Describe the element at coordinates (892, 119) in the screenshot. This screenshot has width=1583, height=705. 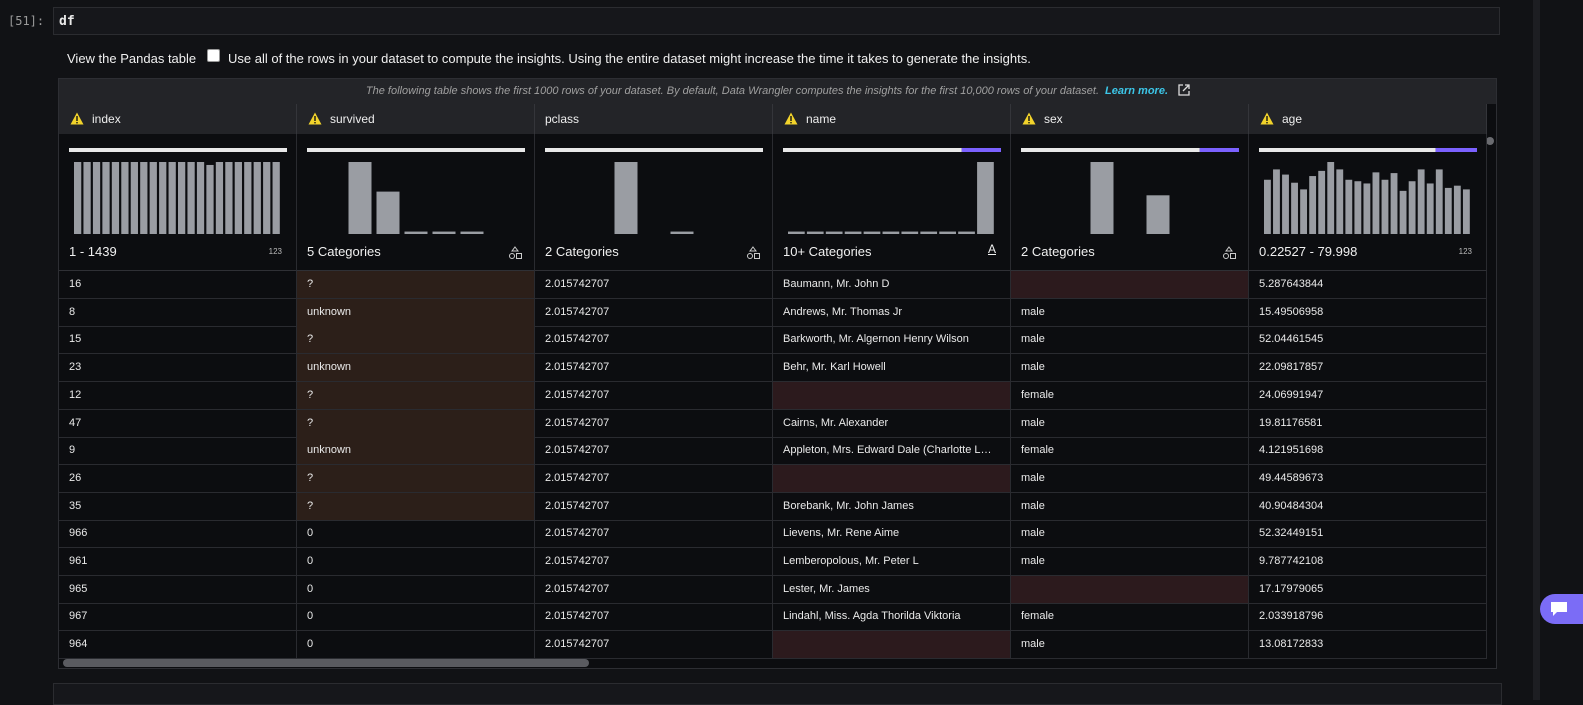
I see `column-header: name` at that location.